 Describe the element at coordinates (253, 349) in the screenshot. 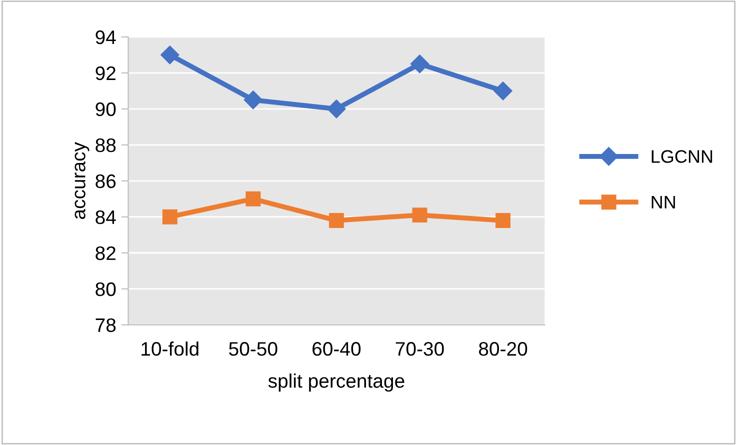

I see `x-tick-label: 50-50` at that location.